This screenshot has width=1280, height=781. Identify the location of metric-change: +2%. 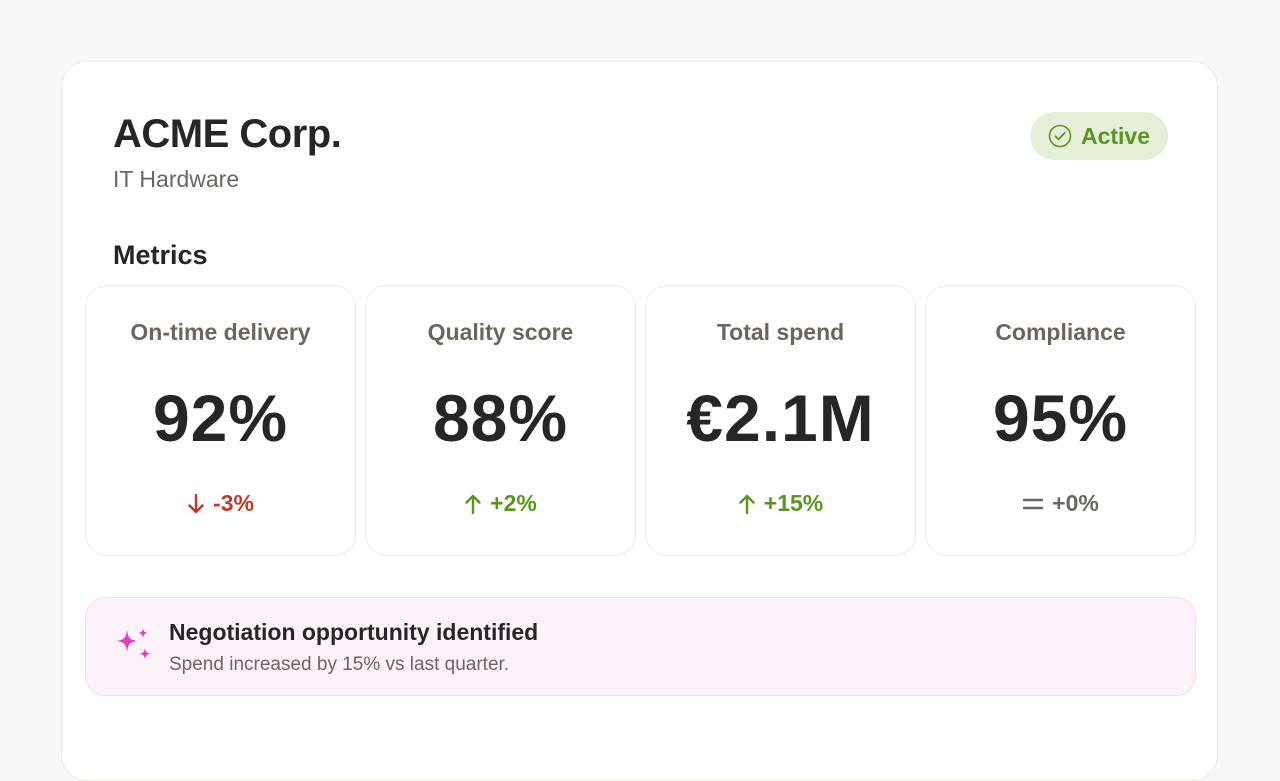
(500, 503).